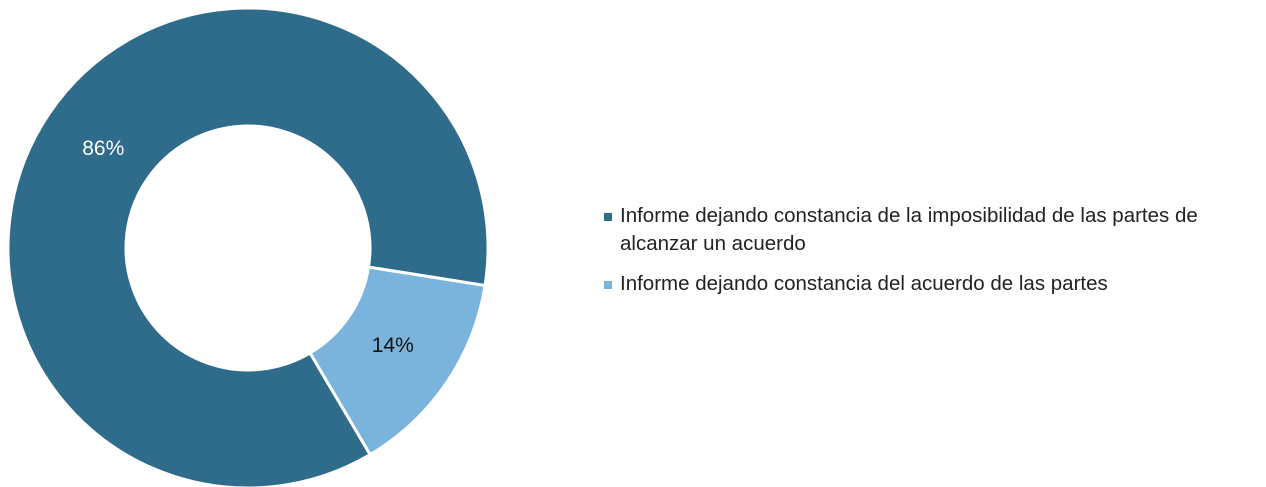 The image size is (1266, 487). I want to click on data-label: 14%, so click(393, 345).